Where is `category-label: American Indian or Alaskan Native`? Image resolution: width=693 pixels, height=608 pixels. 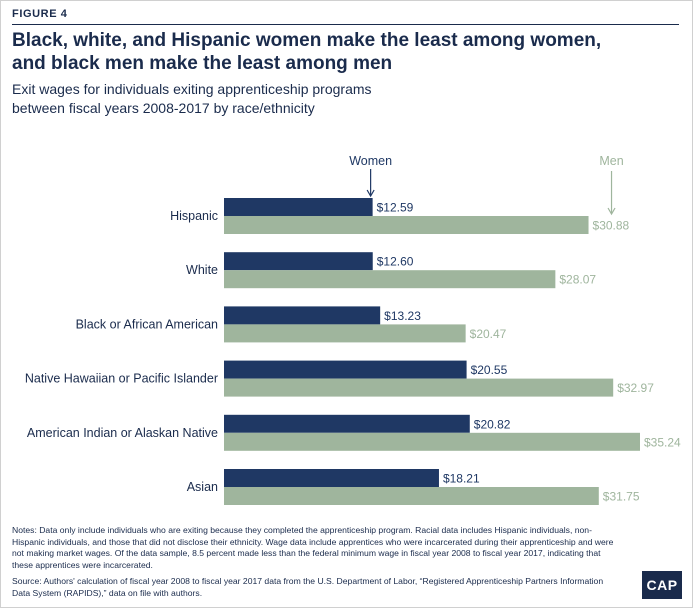
category-label: American Indian or Alaskan Native is located at coordinates (122, 433).